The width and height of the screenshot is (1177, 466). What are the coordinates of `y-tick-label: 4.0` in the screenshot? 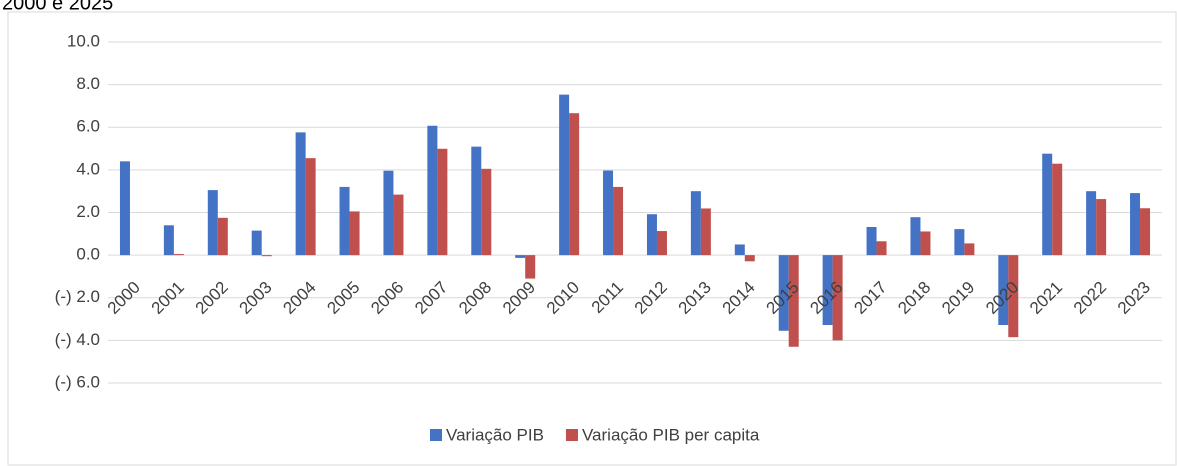 It's located at (88, 168).